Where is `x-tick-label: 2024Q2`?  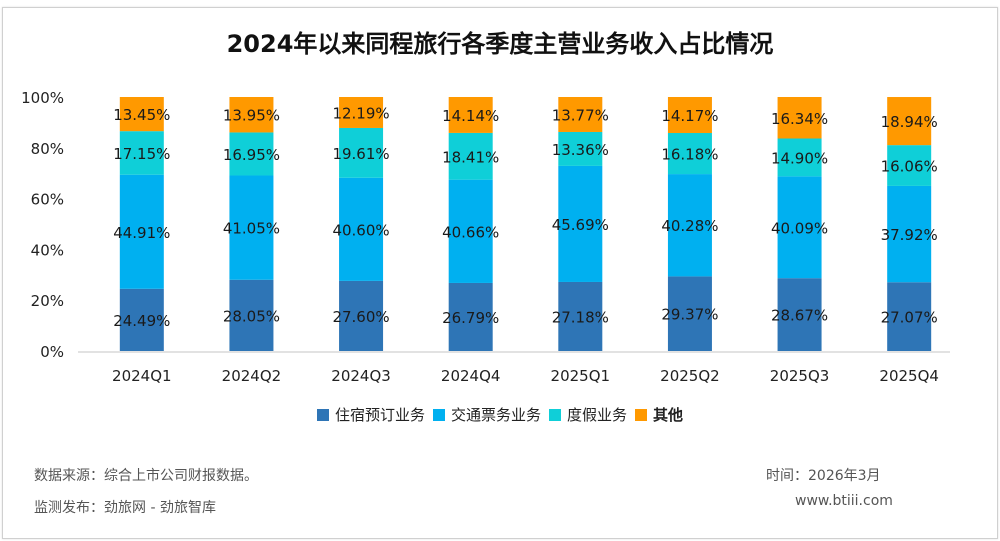
x-tick-label: 2024Q2 is located at coordinates (252, 376).